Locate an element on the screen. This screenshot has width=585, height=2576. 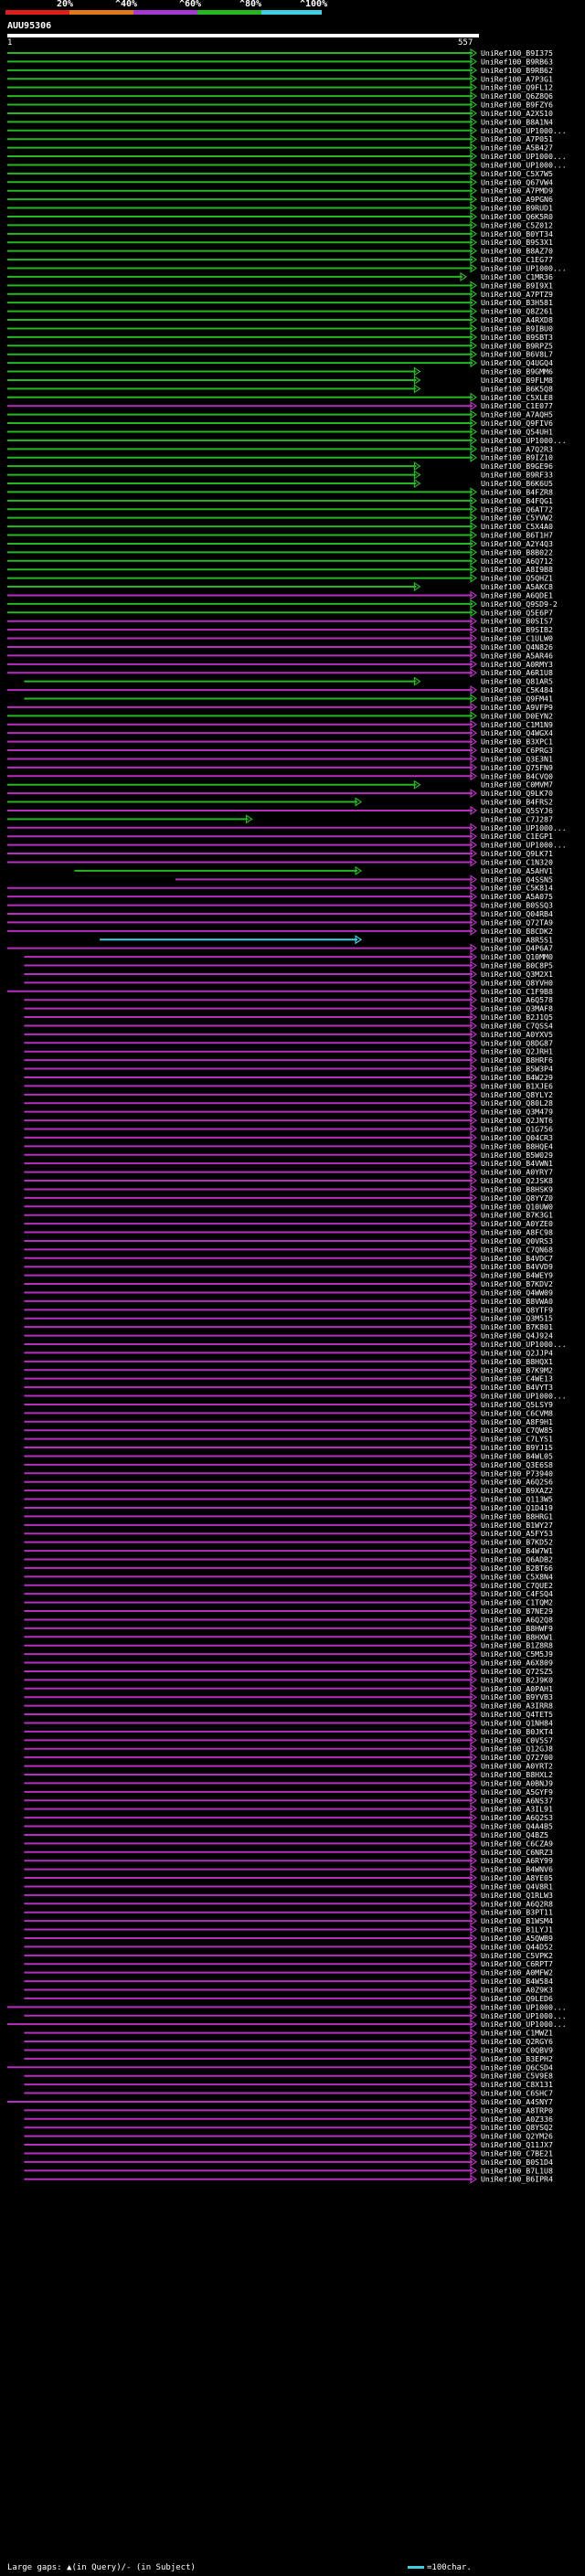
hit-id-label: UniRef100_B7NE29 is located at coordinates (517, 1611).